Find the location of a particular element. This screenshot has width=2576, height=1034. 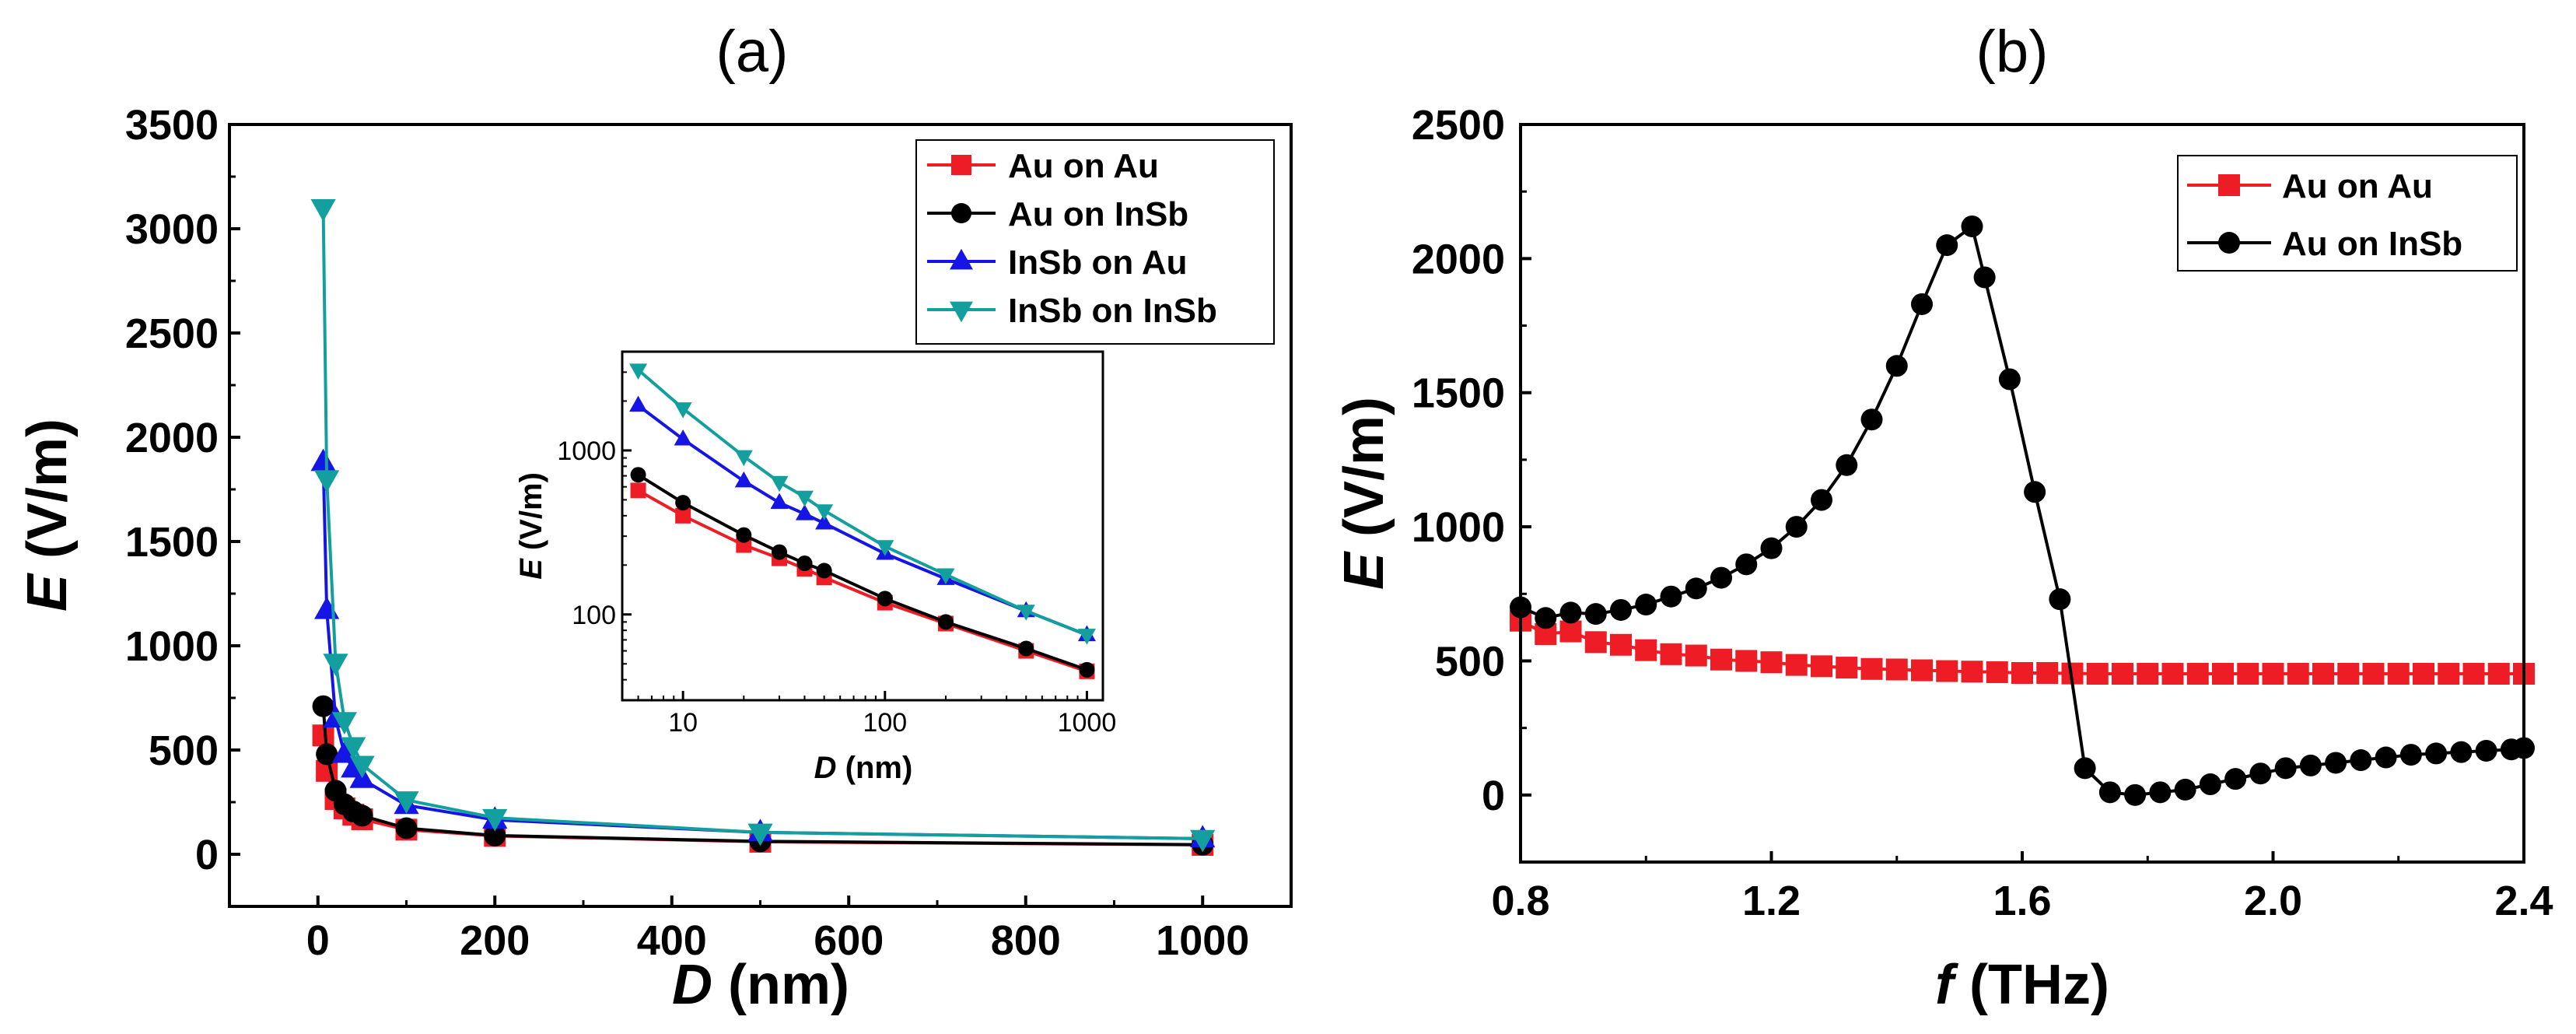

chart-a-y-tick-label-2500: 2500 is located at coordinates (172, 333).